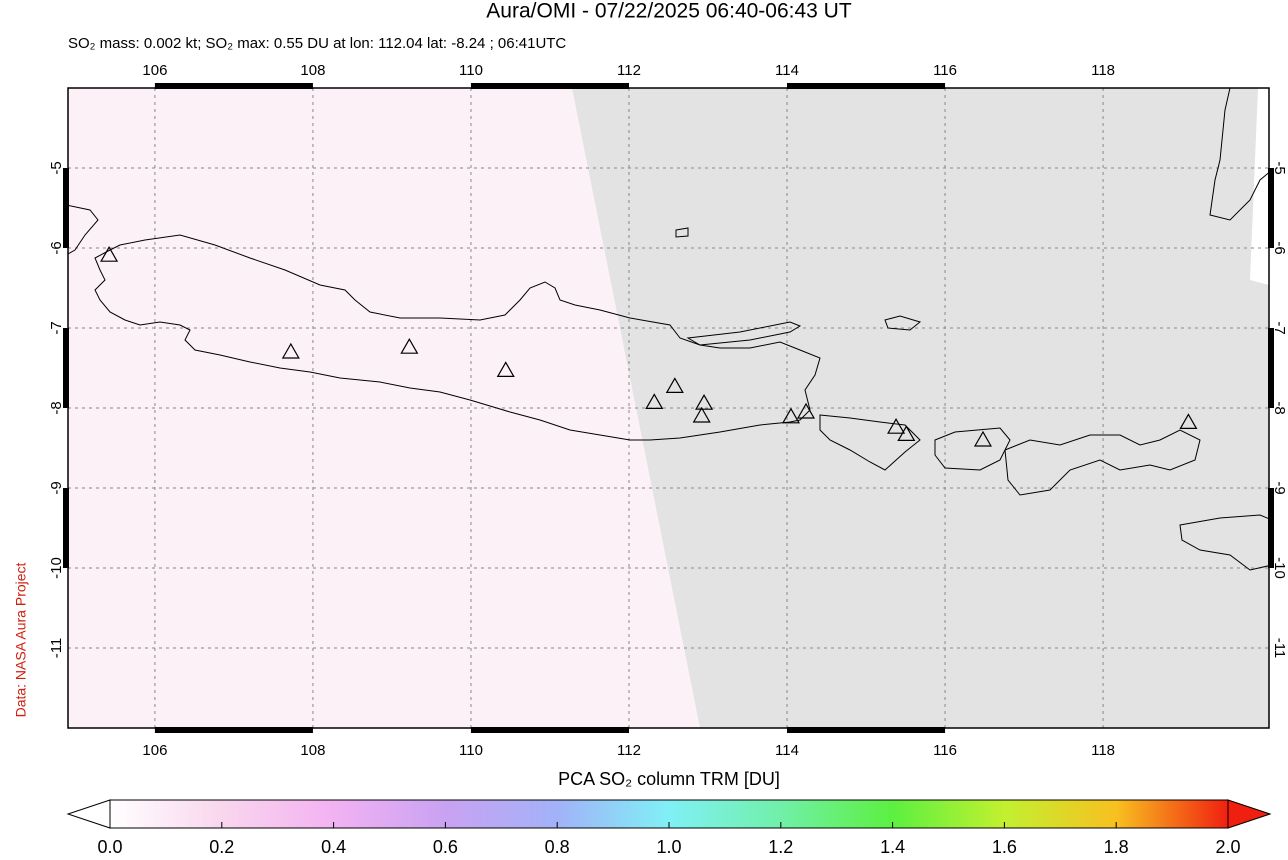 The width and height of the screenshot is (1288, 860). I want to click on colorbar-tick-label: 1.4, so click(892, 846).